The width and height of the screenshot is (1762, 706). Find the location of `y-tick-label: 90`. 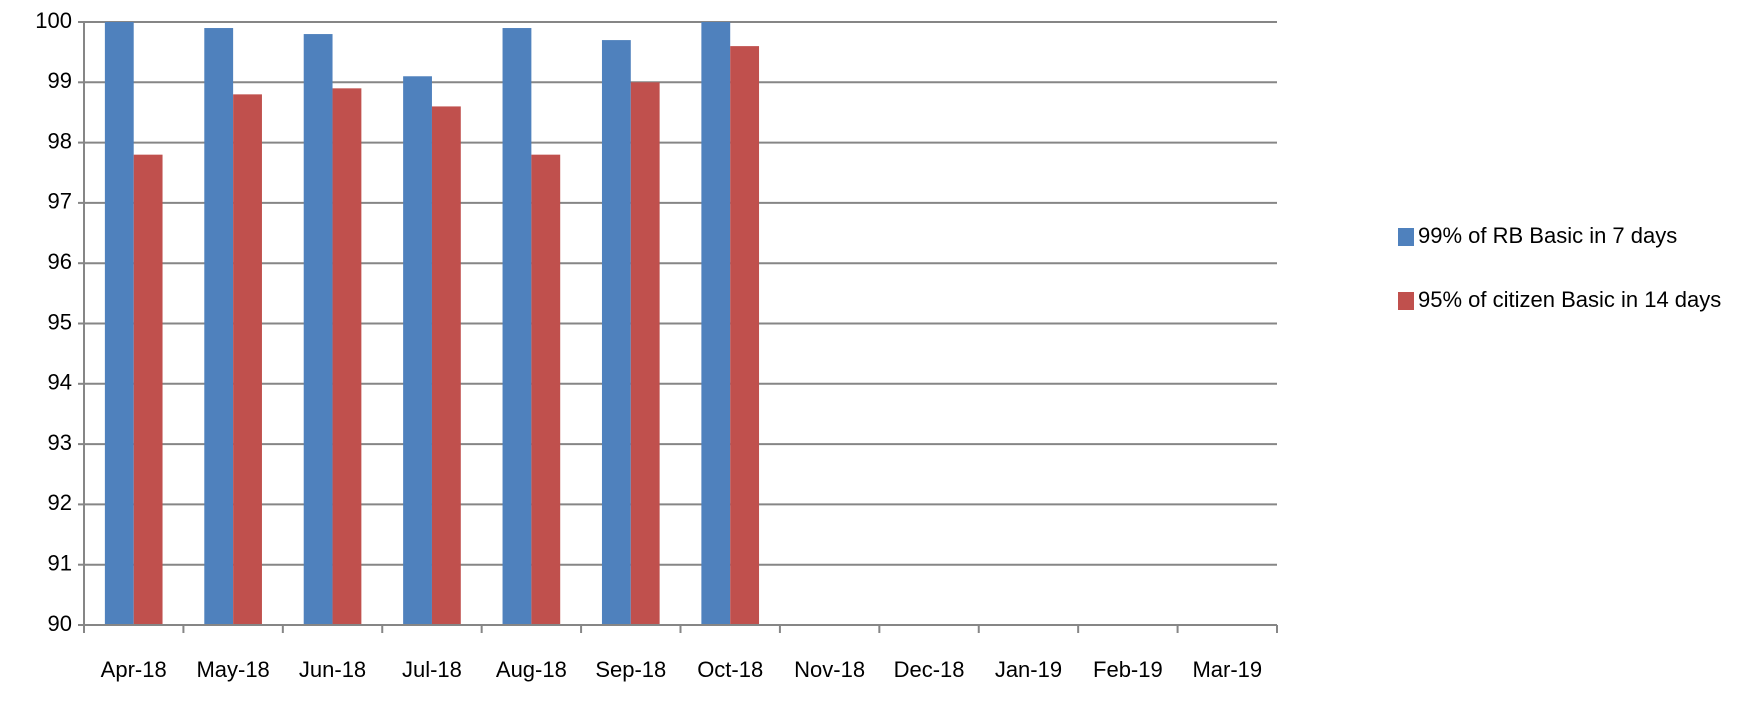

y-tick-label: 90 is located at coordinates (60, 623).